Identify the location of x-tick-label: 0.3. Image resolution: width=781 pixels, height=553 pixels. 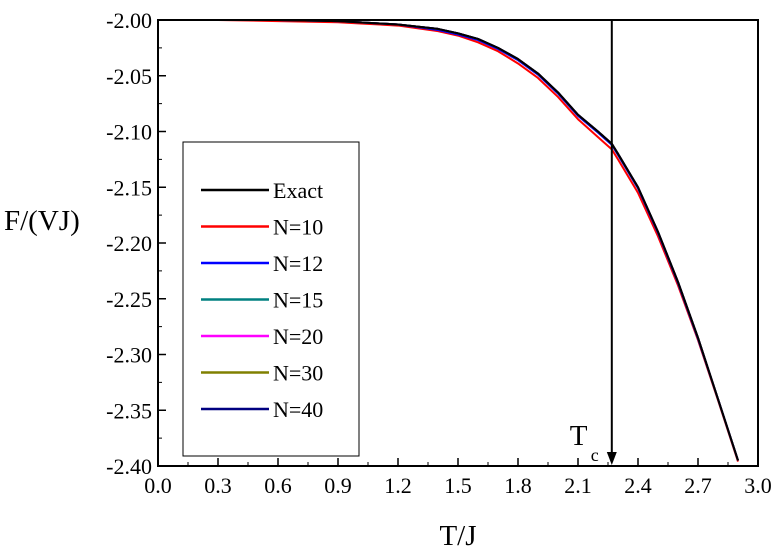
(218, 485).